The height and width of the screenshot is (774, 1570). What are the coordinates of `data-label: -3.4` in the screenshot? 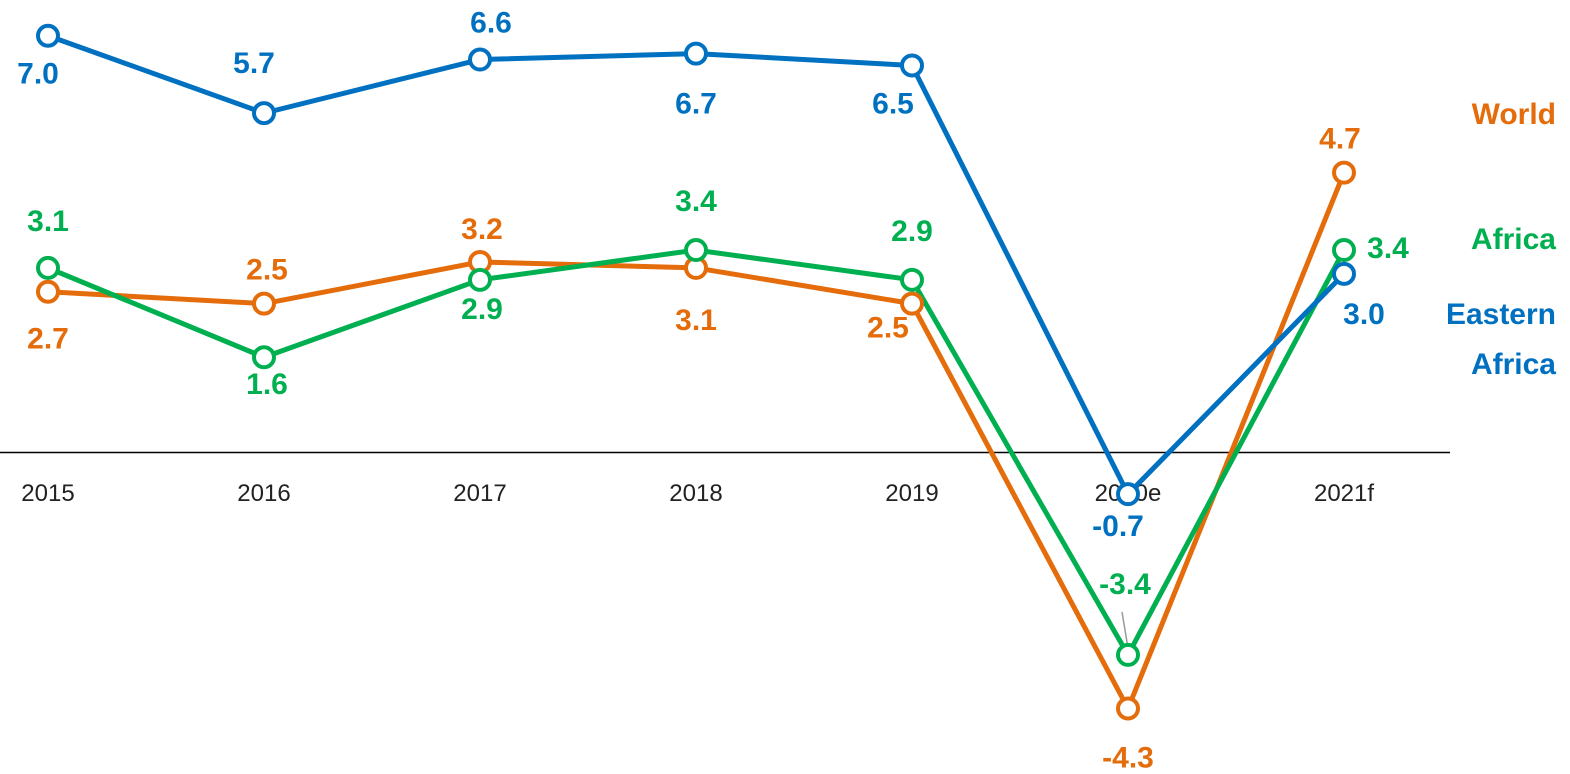 It's located at (1125, 584).